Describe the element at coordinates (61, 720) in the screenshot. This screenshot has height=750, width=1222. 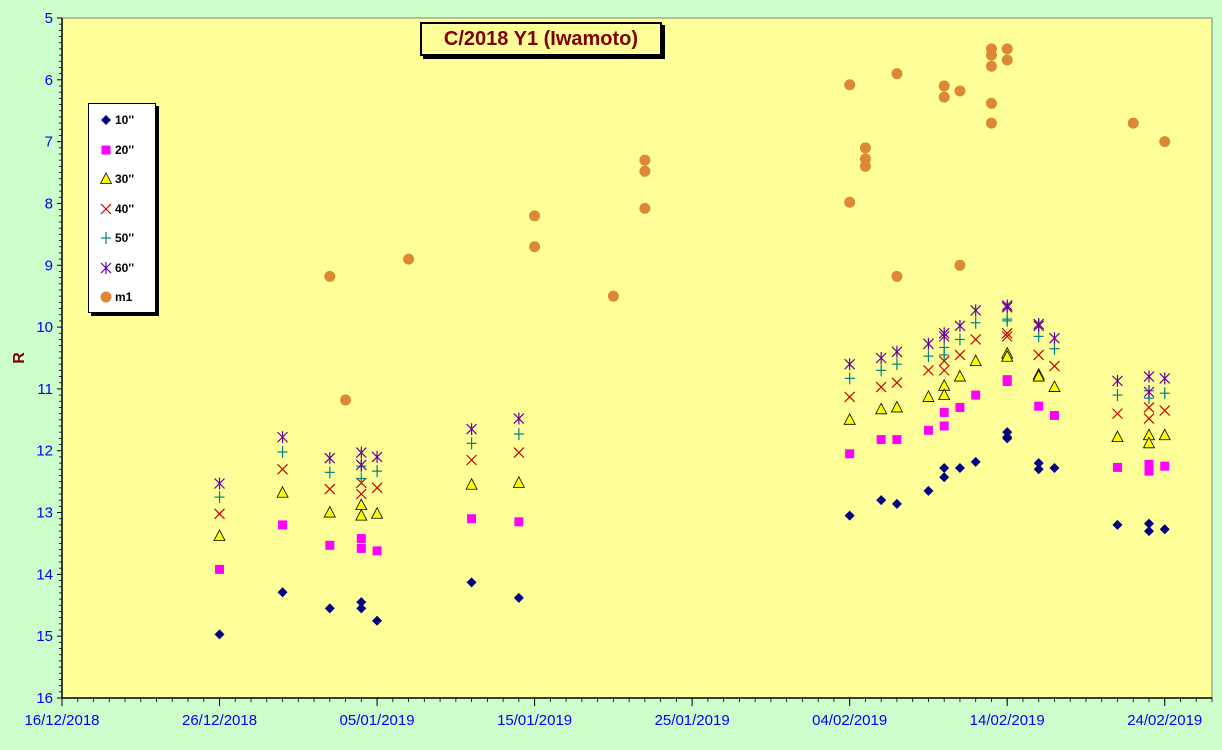
I see `x-tick-label: 16/12/2018` at that location.